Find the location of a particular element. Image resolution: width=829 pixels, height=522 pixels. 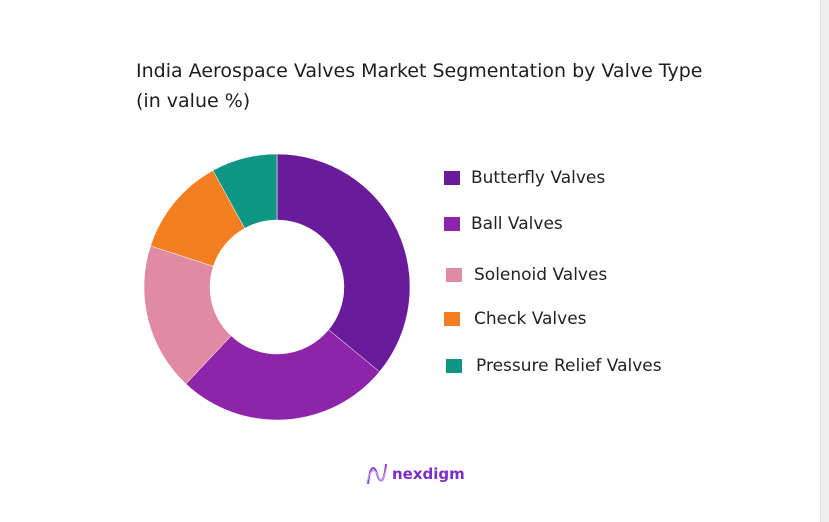

legend-item: Ball Valves is located at coordinates (503, 224).